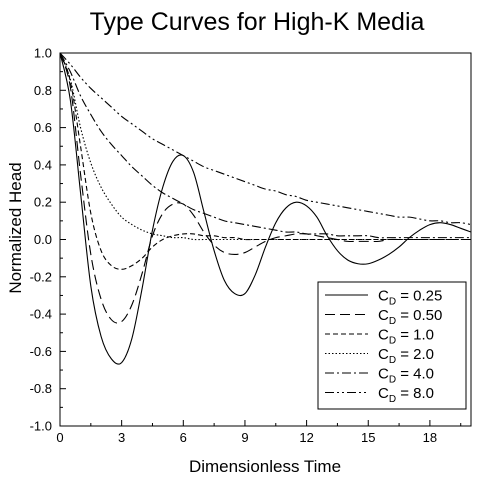  What do you see at coordinates (306, 437) in the screenshot?
I see `x-tick-label: 12` at bounding box center [306, 437].